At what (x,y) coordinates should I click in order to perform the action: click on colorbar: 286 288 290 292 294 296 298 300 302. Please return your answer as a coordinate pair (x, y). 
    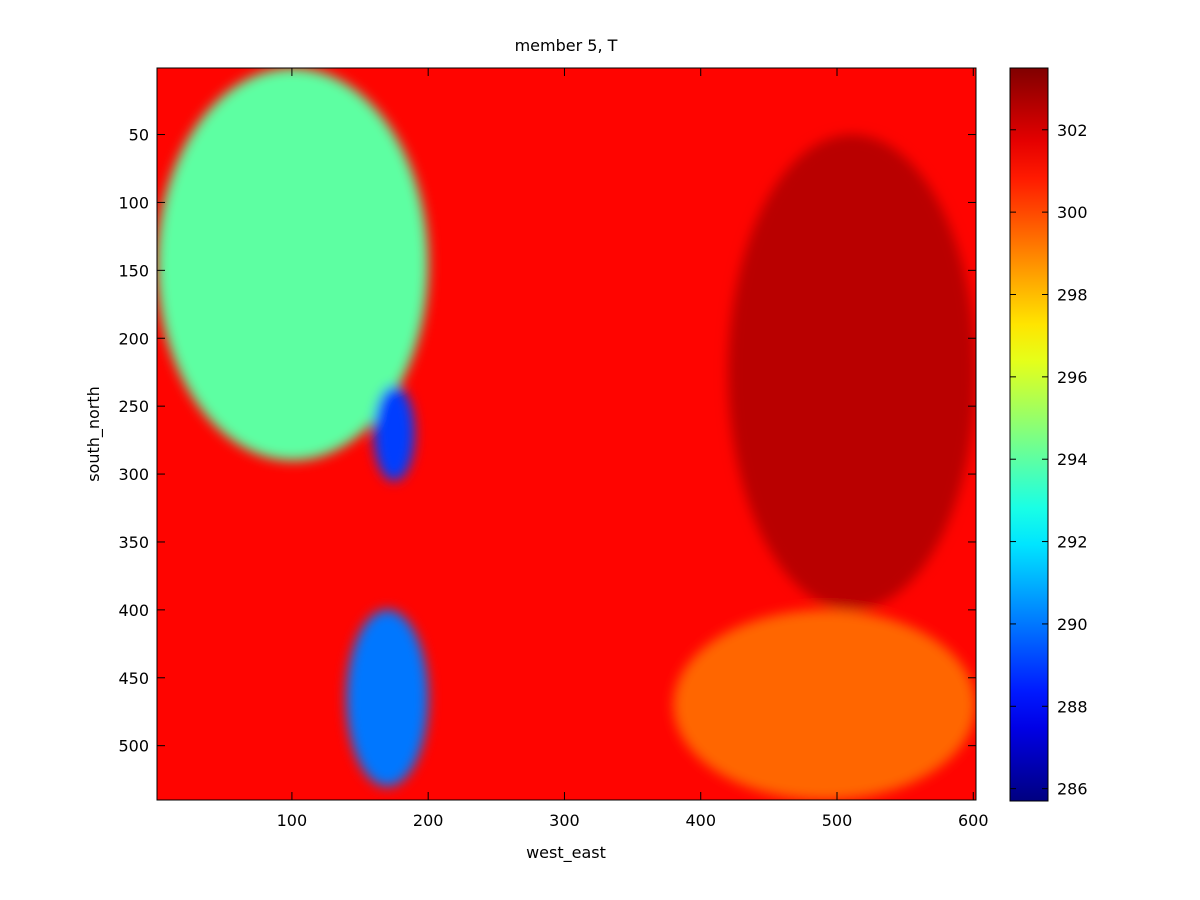
    Looking at the image, I should click on (1048, 434).